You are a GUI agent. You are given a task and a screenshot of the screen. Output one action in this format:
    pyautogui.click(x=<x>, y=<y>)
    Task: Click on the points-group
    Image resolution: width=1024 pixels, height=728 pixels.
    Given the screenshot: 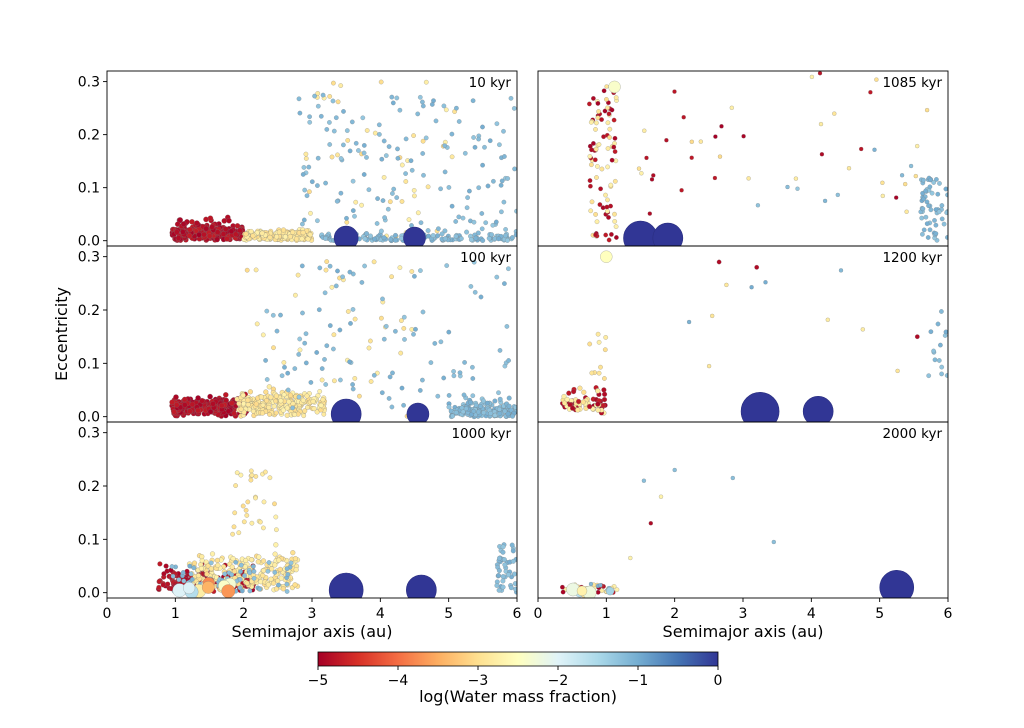 What is the action you would take?
    pyautogui.click(x=754, y=336)
    